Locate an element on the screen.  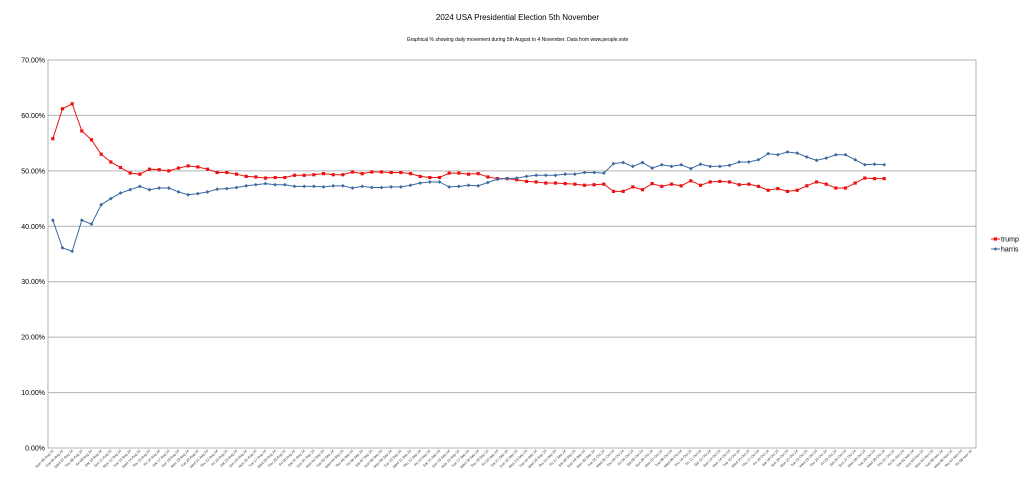
legend-marker is located at coordinates (995, 239).